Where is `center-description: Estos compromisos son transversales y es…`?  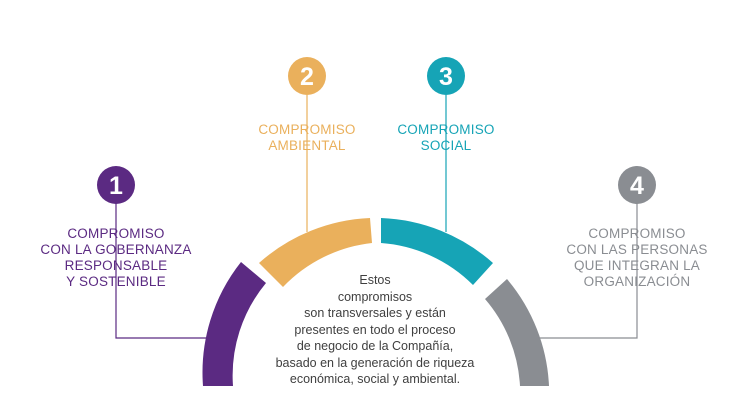 center-description: Estos compromisos son transversales y es… is located at coordinates (375, 330).